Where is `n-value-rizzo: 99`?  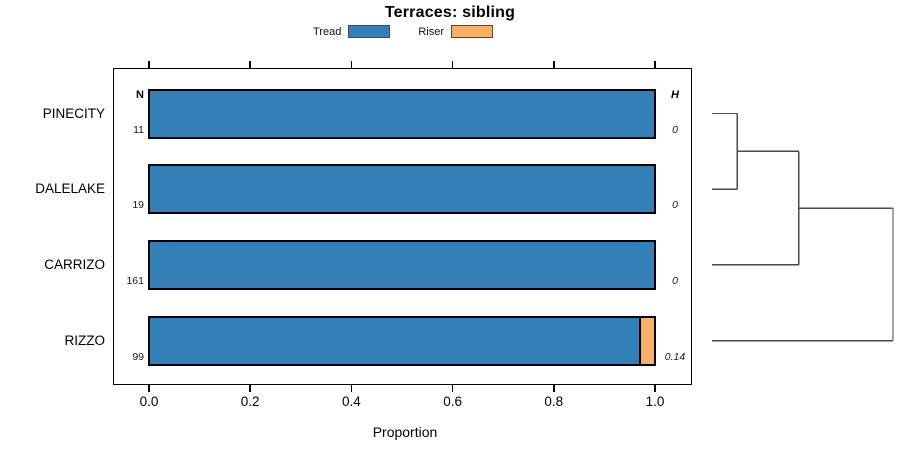
n-value-rizzo: 99 is located at coordinates (138, 356).